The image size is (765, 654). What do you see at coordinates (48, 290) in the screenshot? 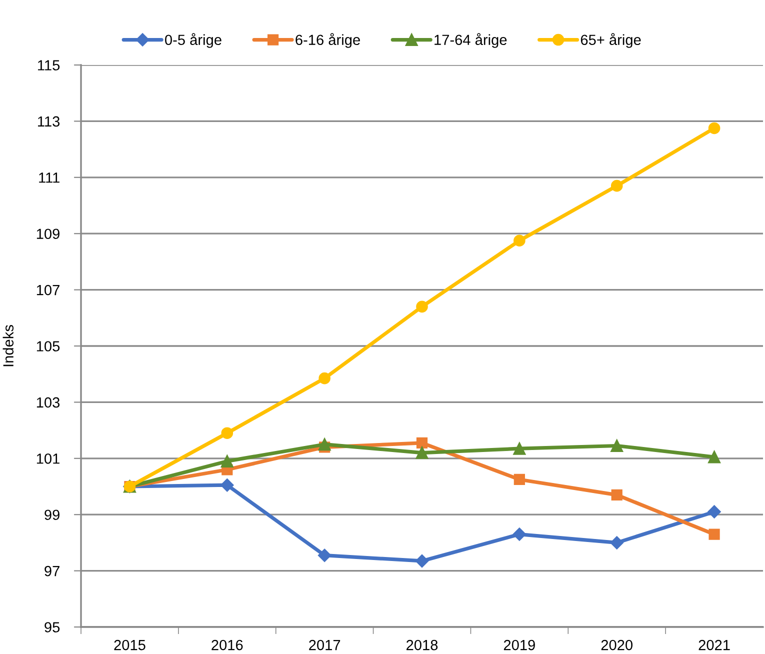
I see `y-tick-label: 107` at bounding box center [48, 290].